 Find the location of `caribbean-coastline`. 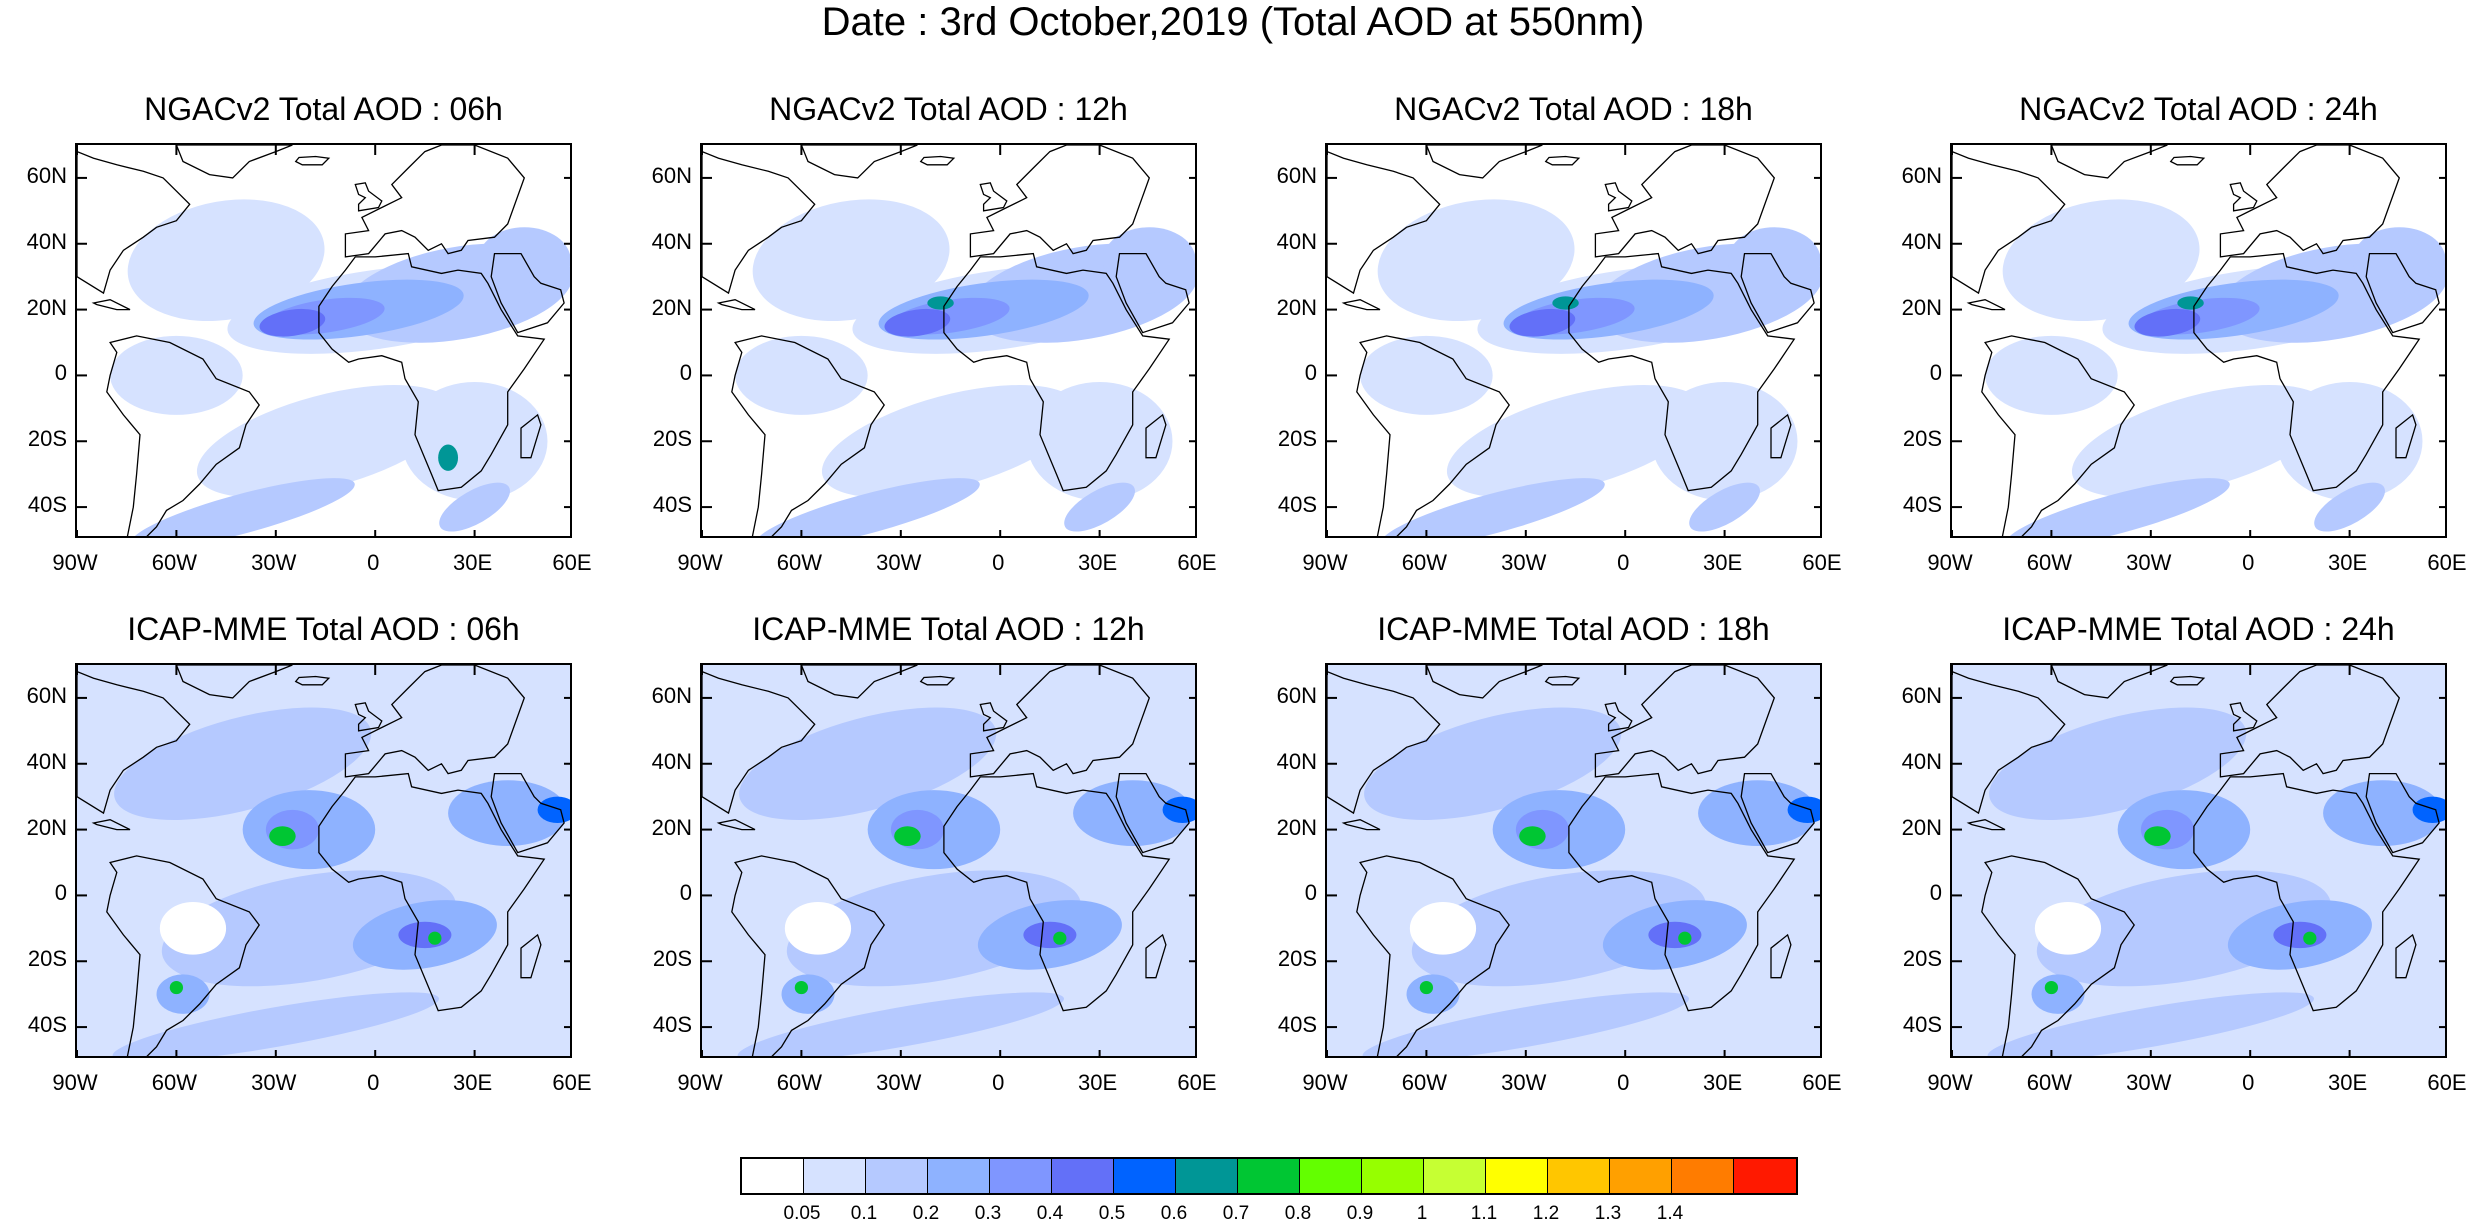

caribbean-coastline is located at coordinates (1361, 305).